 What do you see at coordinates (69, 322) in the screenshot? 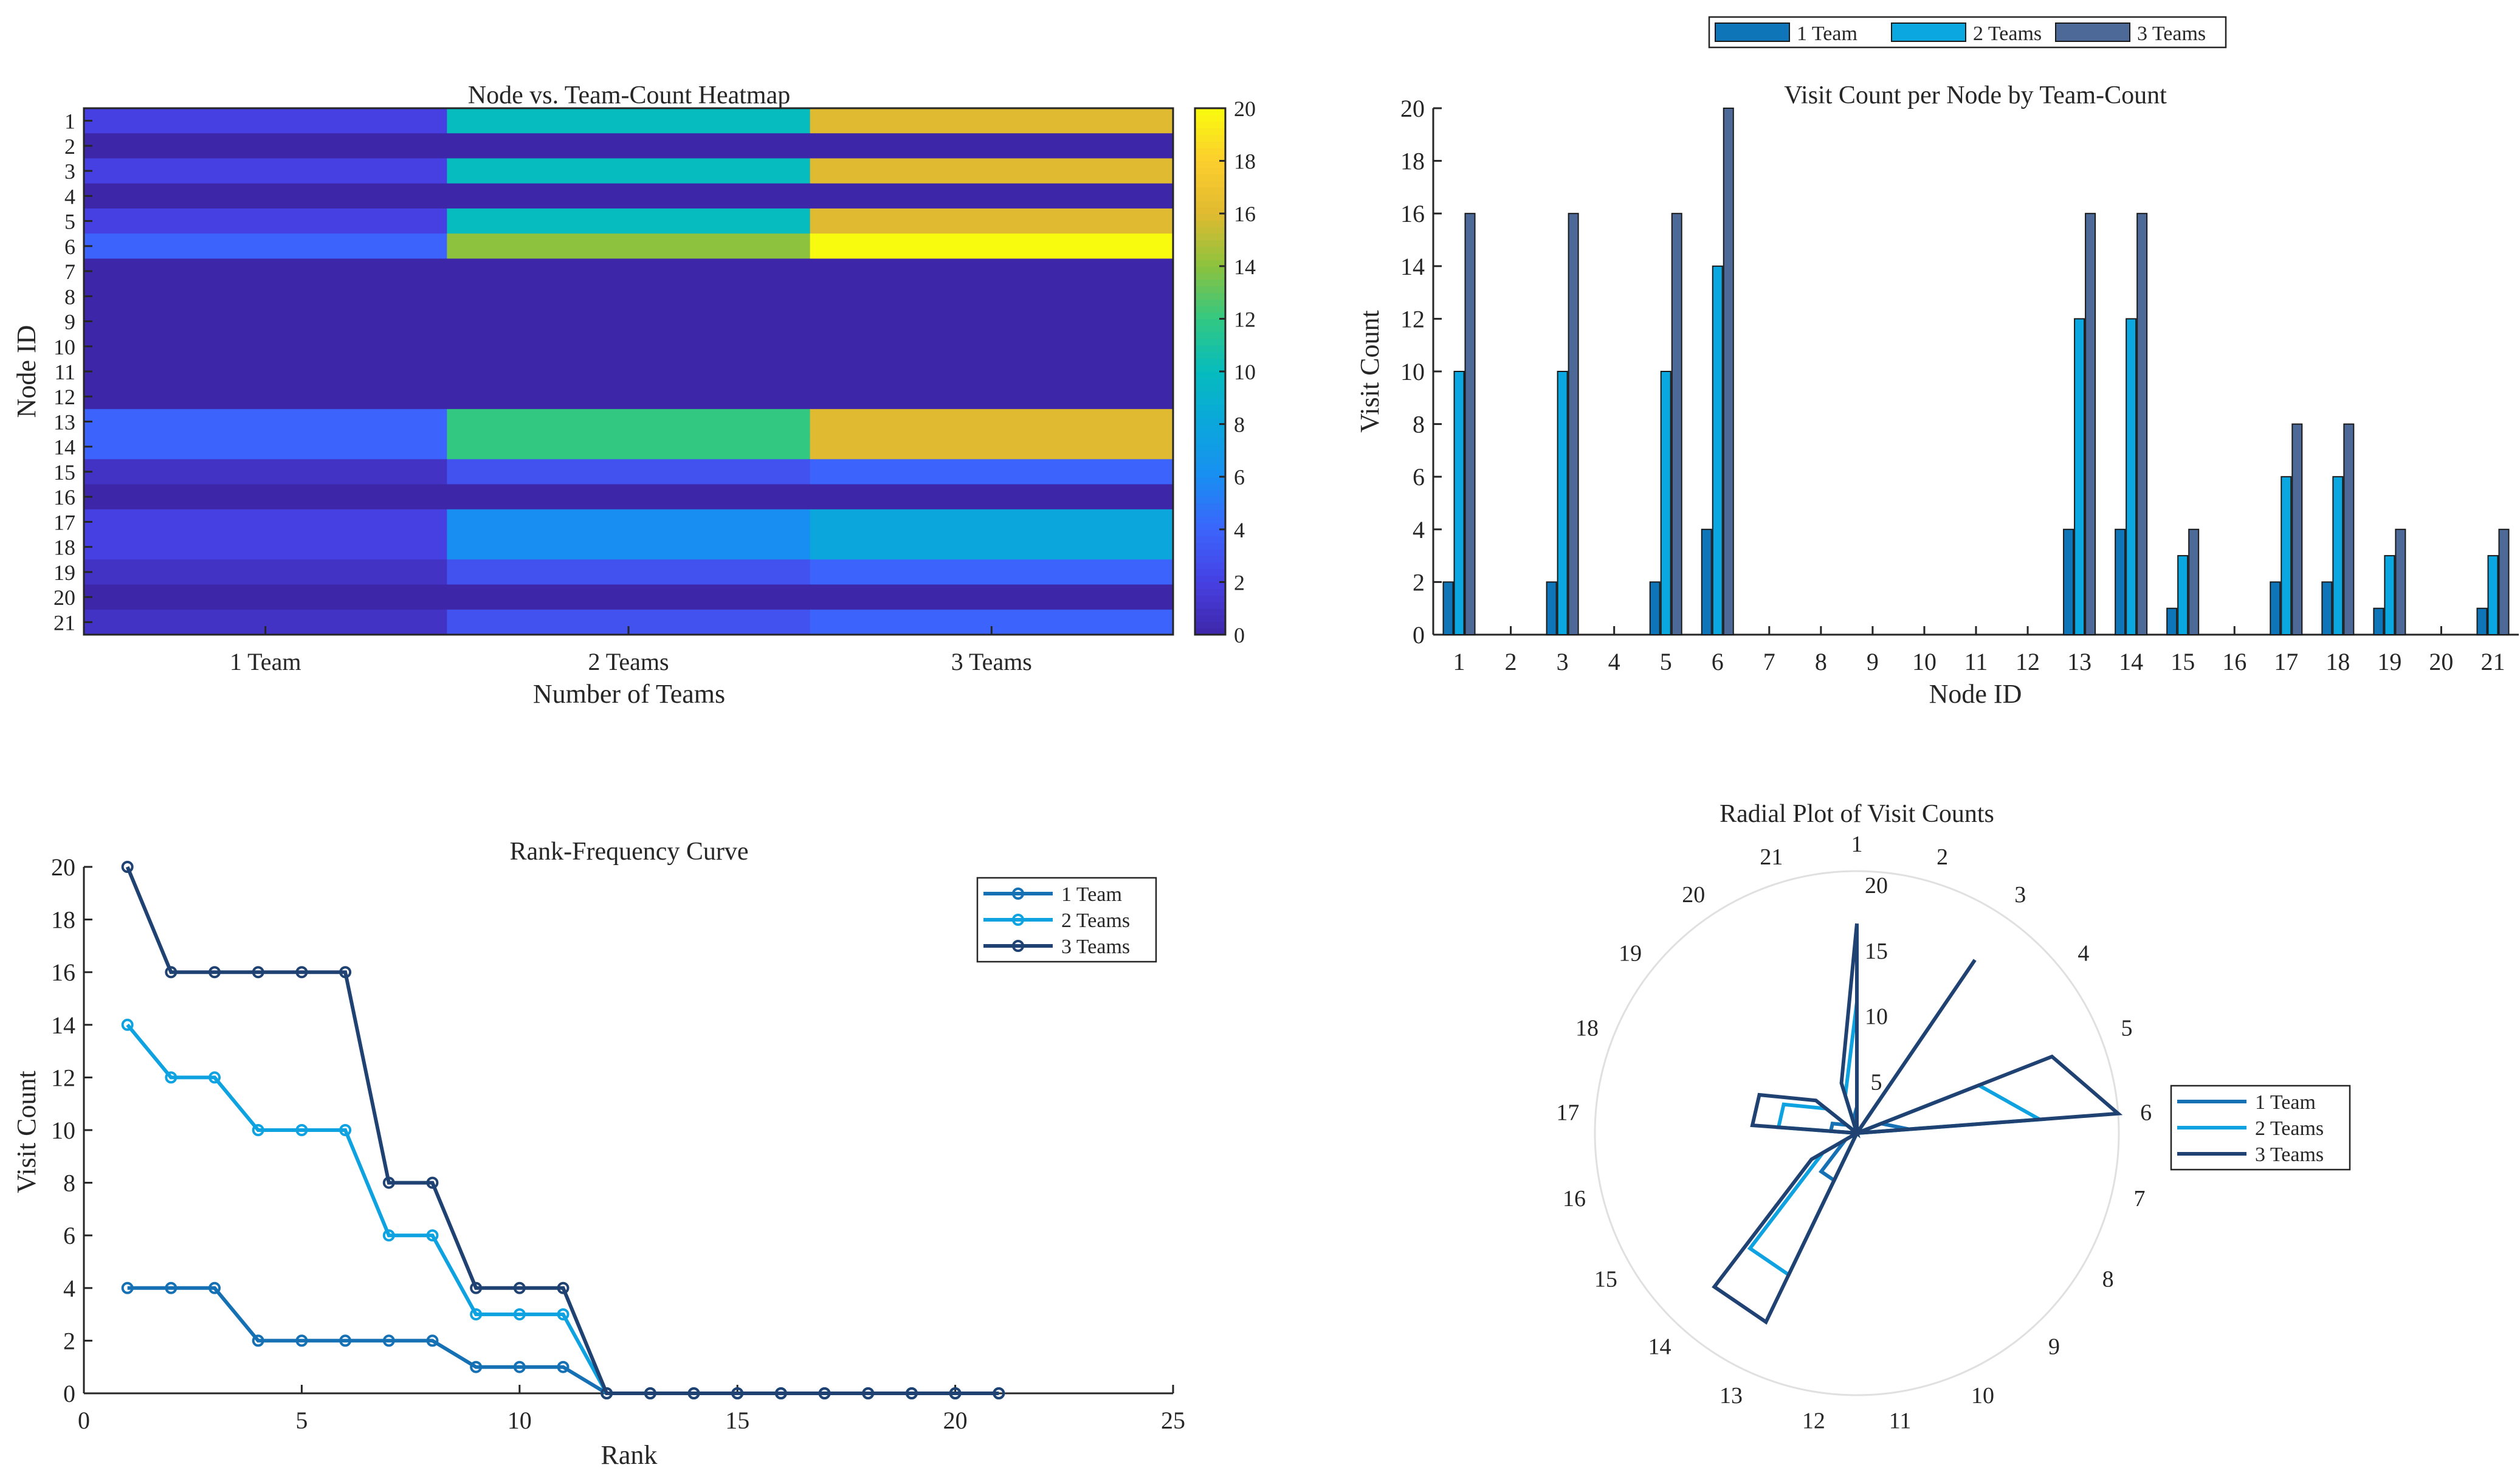
I see `heatmap-row-label: 9` at bounding box center [69, 322].